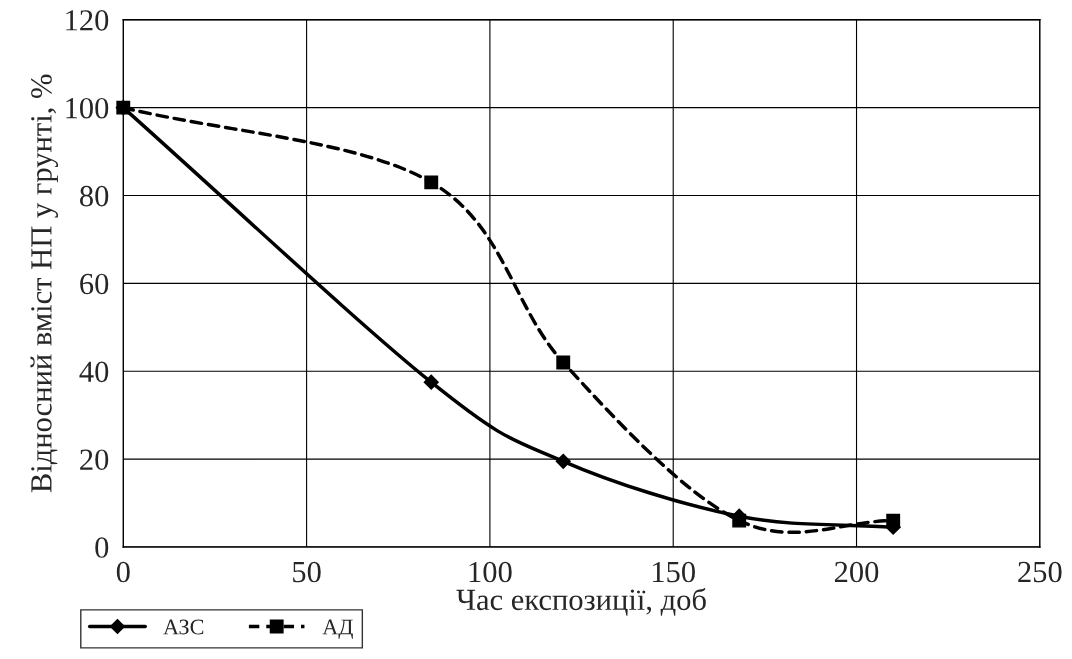 The image size is (1072, 659). I want to click on y-tick-label: 0, so click(102, 547).